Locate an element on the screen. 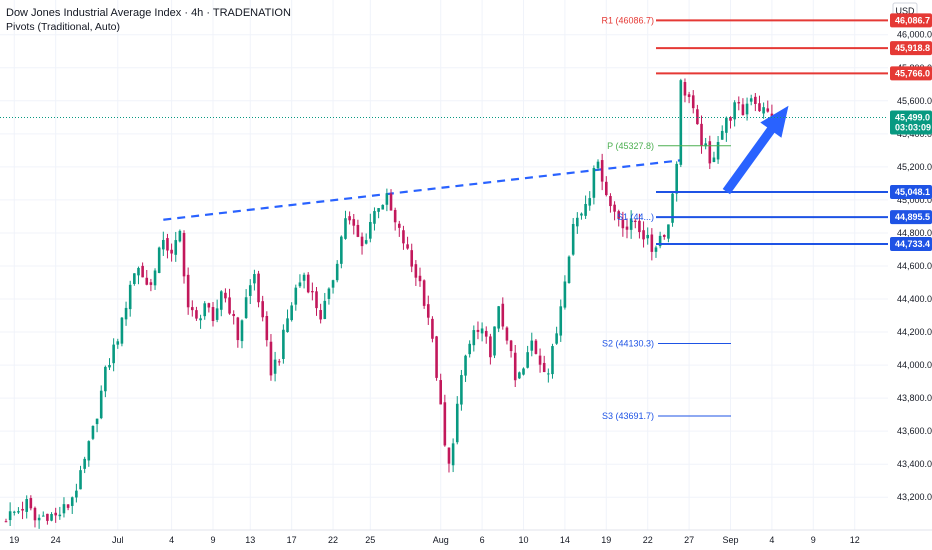 The image size is (932, 550). pivot-label-s1: S1 (44...) is located at coordinates (635, 217).